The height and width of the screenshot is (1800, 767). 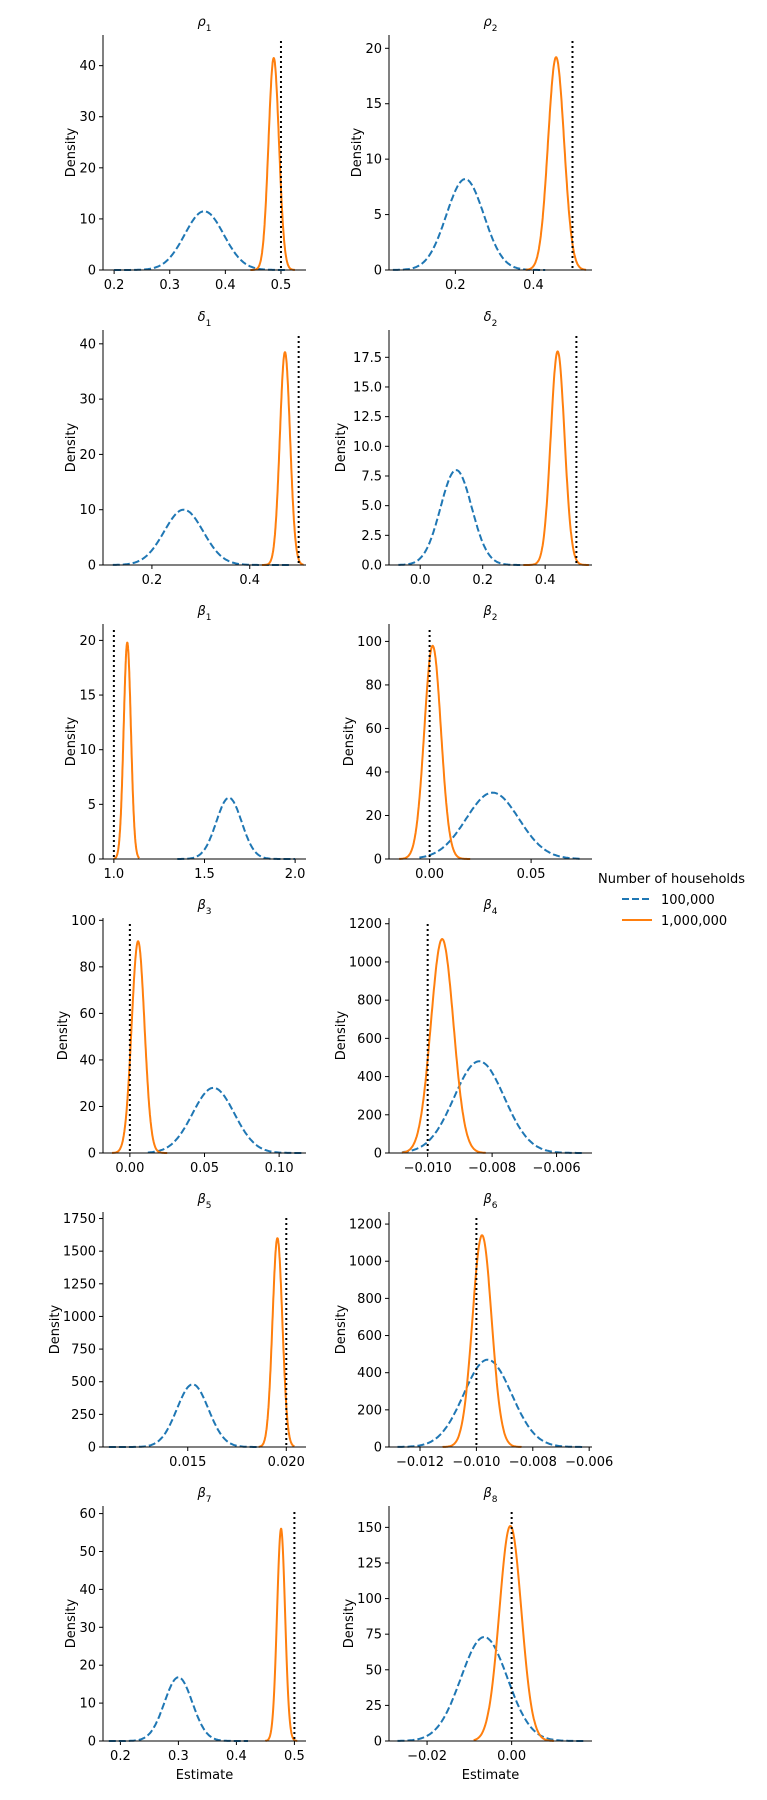 I want to click on y-tick-label: 200, so click(x=369, y=1115).